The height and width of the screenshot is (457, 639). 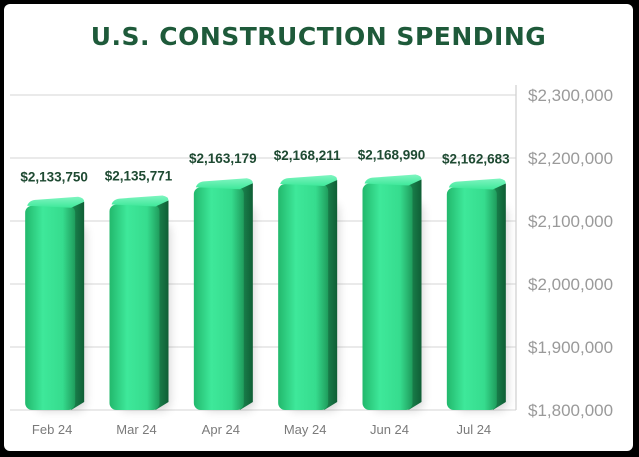 What do you see at coordinates (476, 159) in the screenshot?
I see `data-label: $2,162,683` at bounding box center [476, 159].